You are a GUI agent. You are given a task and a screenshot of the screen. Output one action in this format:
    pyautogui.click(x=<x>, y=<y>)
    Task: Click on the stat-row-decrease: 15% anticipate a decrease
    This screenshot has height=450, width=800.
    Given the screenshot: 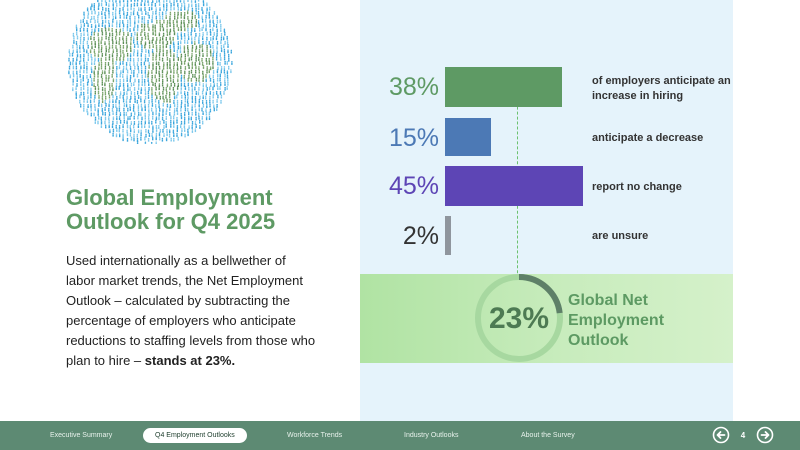 What is the action you would take?
    pyautogui.click(x=546, y=138)
    